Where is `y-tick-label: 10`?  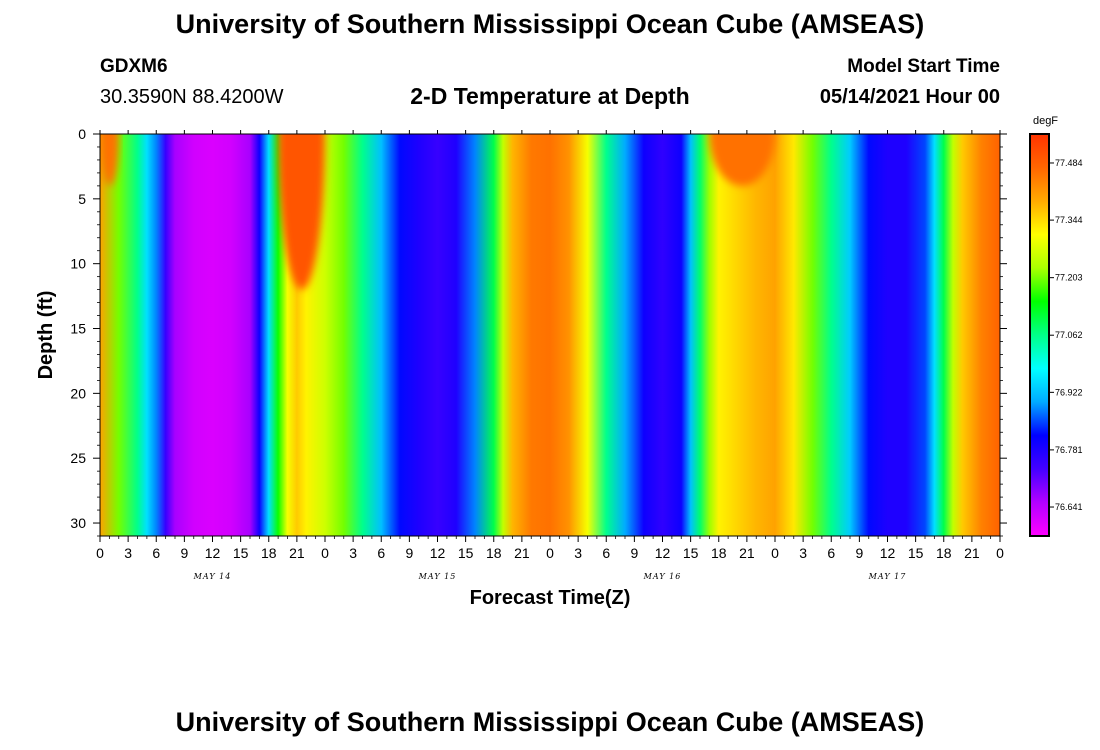 y-tick-label: 10 is located at coordinates (78, 264).